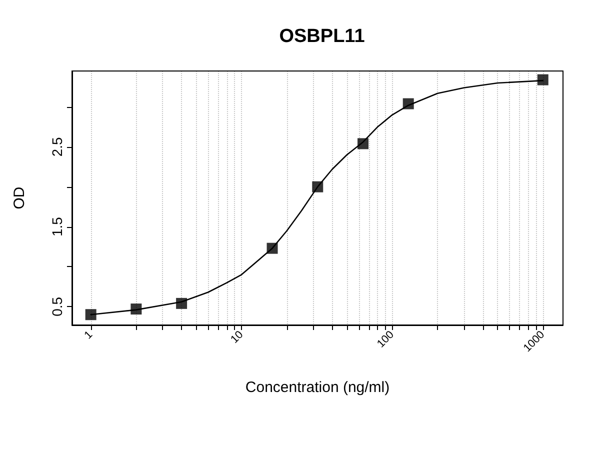 This screenshot has width=600, height=450. I want to click on y-tick-label: 2.5, so click(57, 146).